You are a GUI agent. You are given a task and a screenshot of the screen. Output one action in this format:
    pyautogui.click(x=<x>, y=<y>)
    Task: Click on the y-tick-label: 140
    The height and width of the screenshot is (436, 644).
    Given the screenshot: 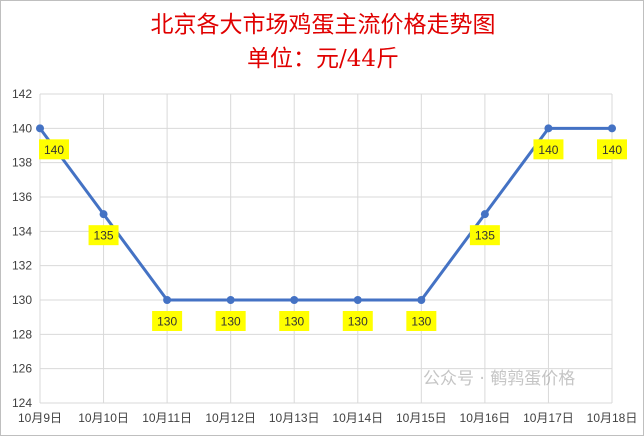 What is the action you would take?
    pyautogui.click(x=22, y=128)
    